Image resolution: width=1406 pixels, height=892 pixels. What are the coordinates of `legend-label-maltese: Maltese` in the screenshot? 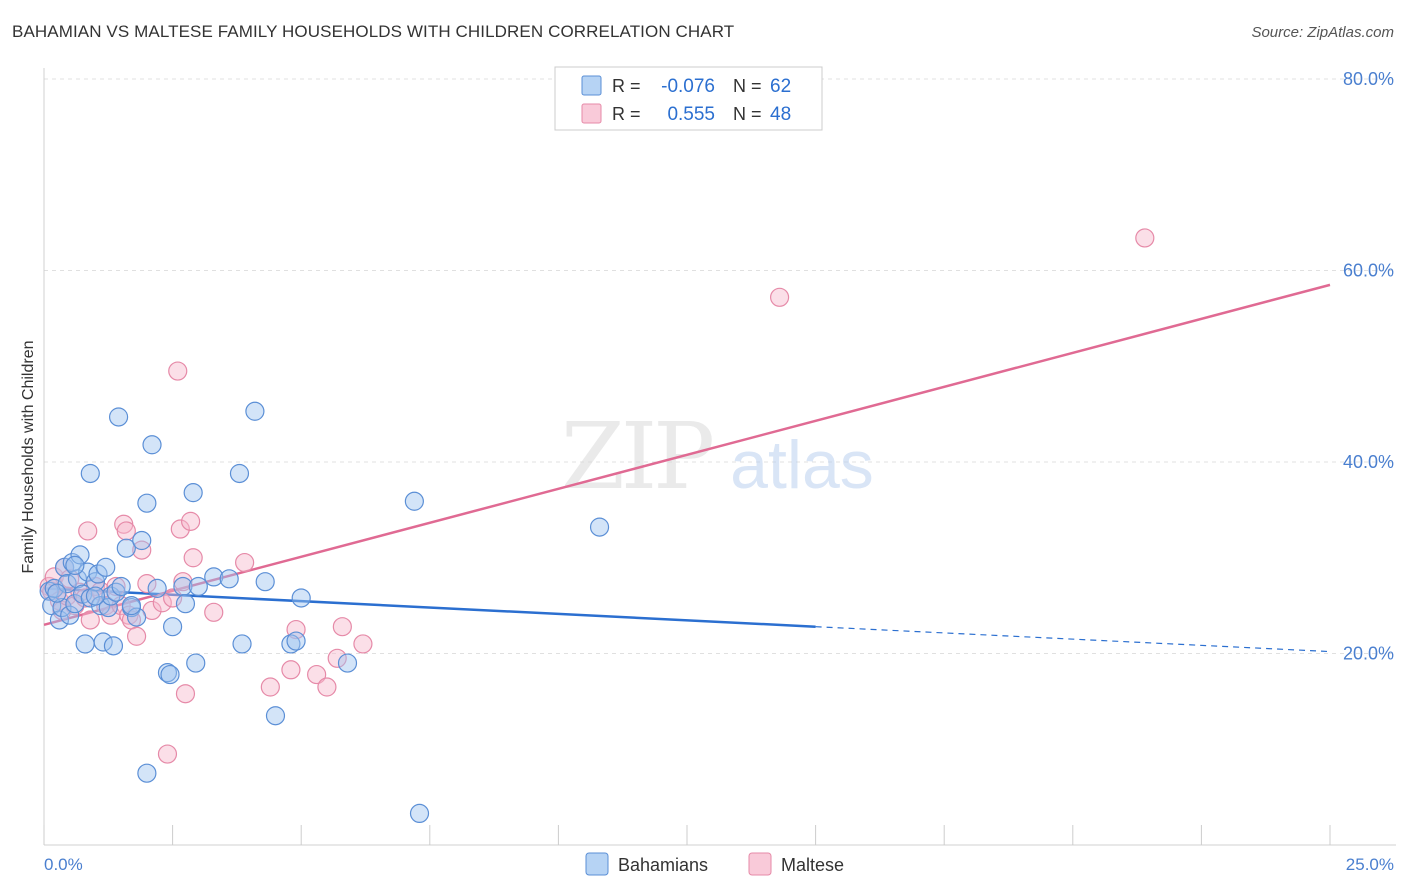 It's located at (812, 865).